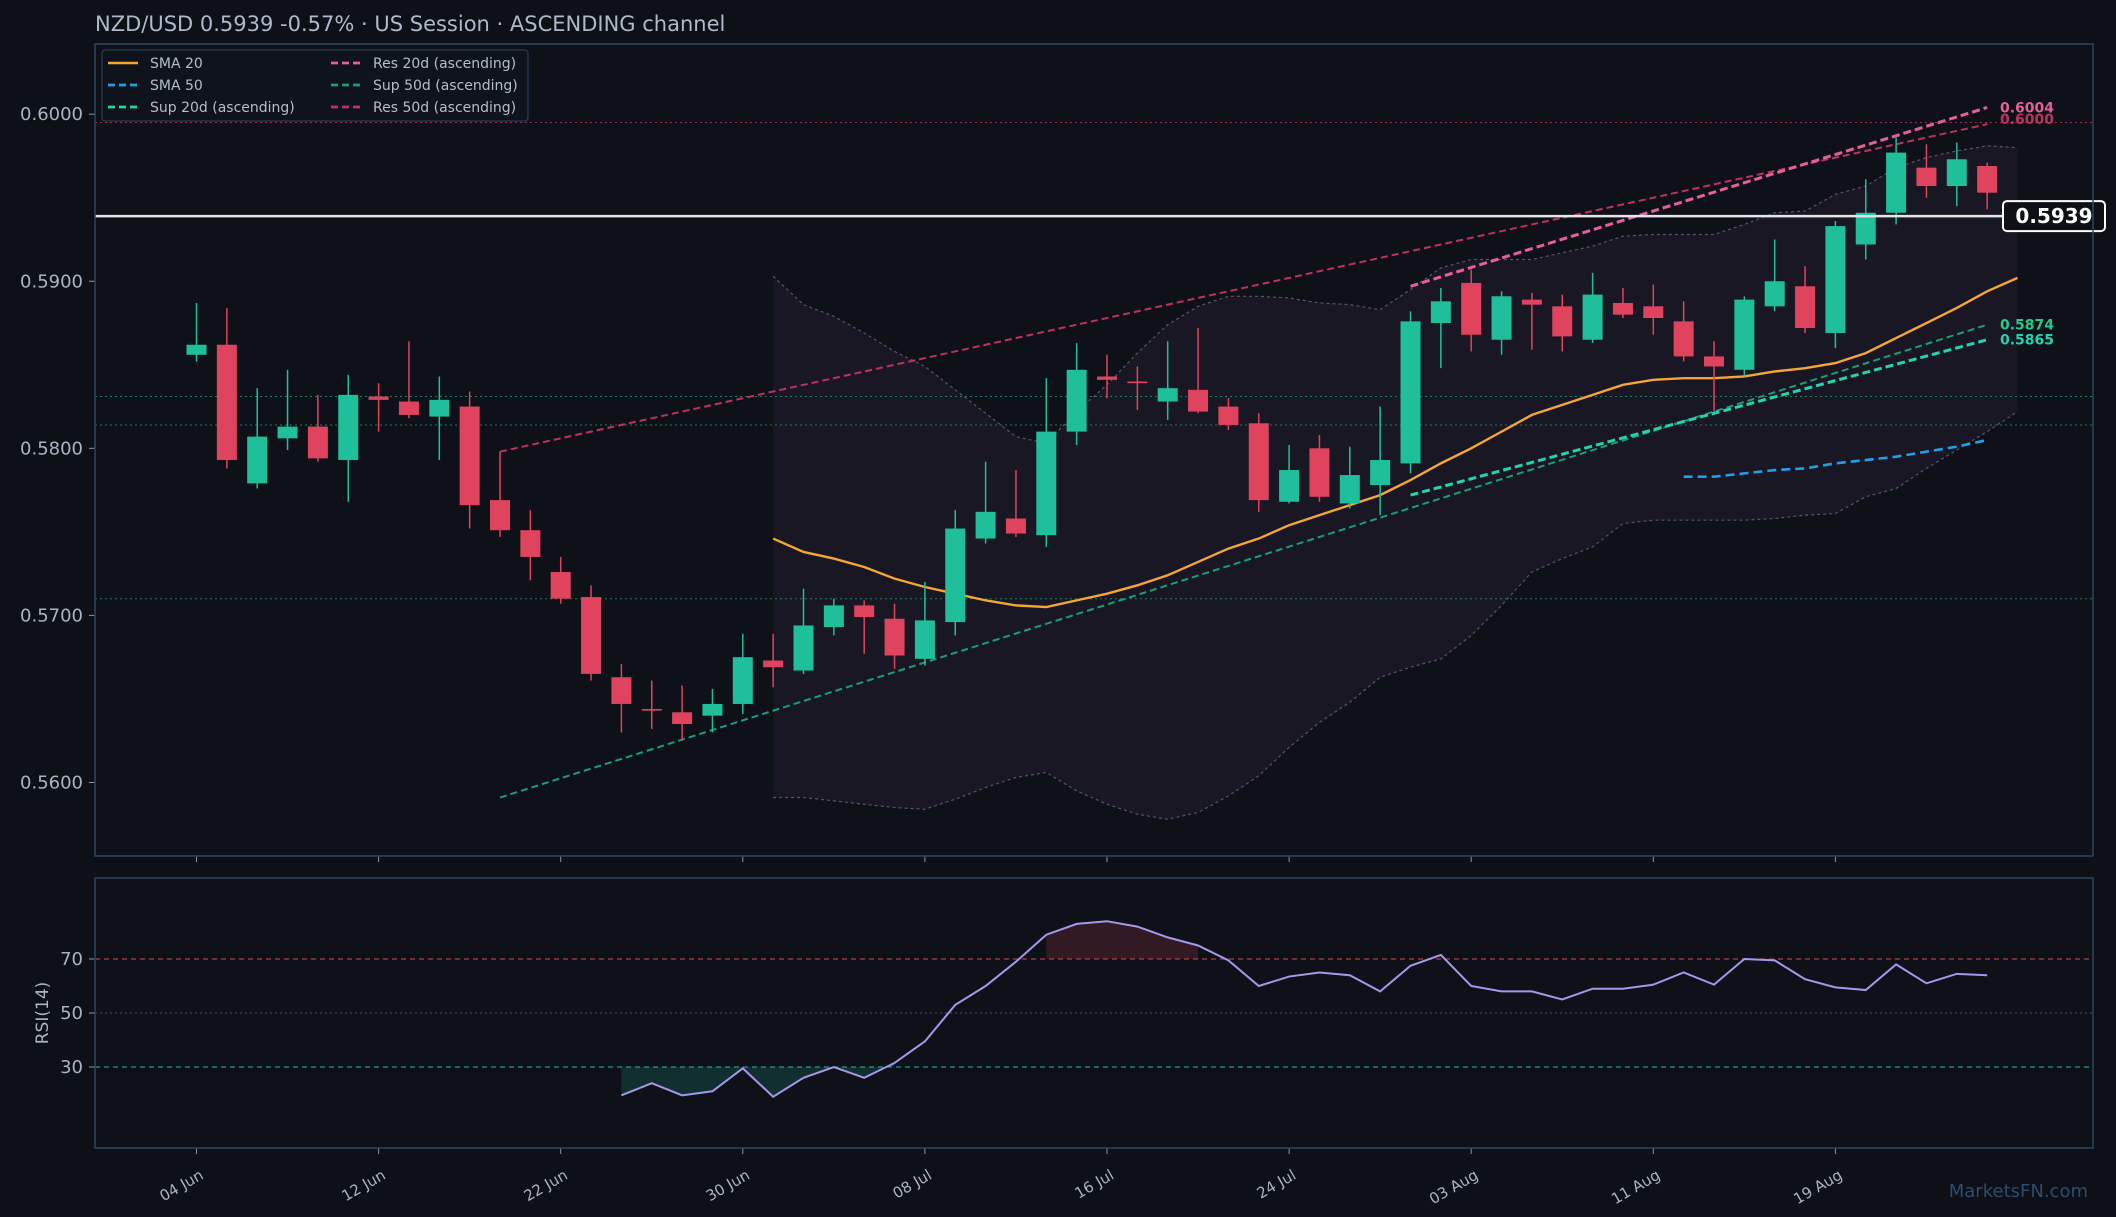 The image size is (2116, 1217). I want to click on legend-label: SMA 20, so click(176, 64).